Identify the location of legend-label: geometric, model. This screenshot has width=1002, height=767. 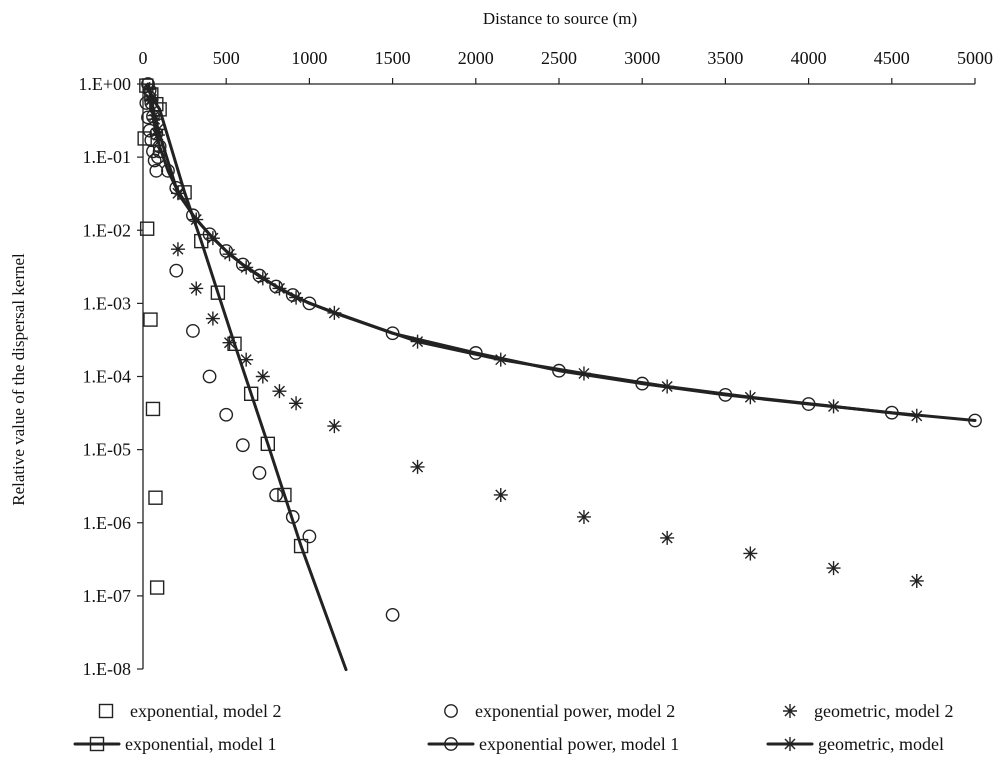
(881, 744).